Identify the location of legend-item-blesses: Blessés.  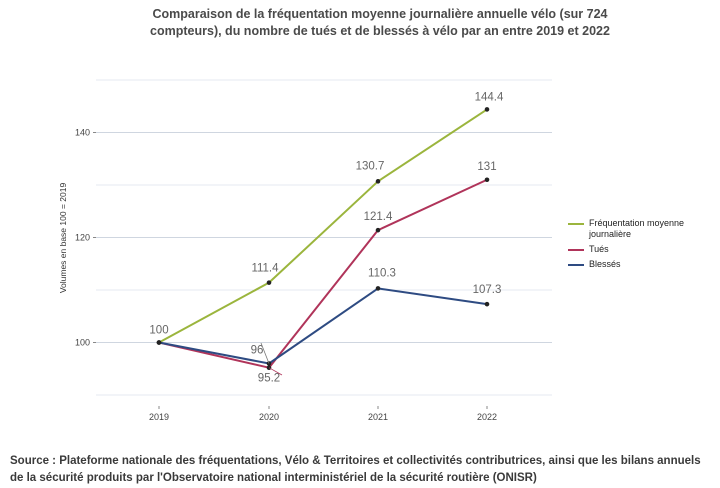
(637, 264).